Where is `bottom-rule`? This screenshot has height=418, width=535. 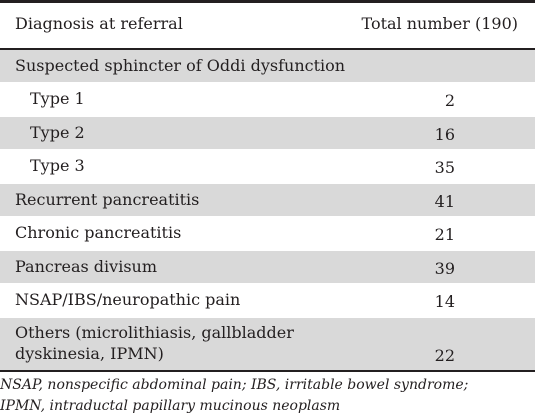 bottom-rule is located at coordinates (267, 371).